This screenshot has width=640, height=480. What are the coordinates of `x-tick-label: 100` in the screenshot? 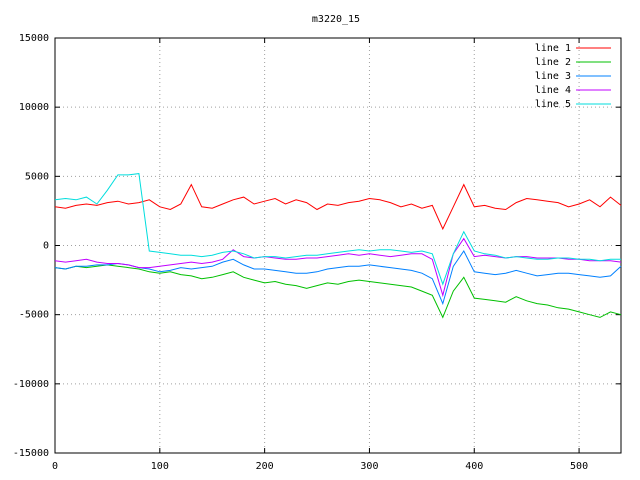 It's located at (160, 466).